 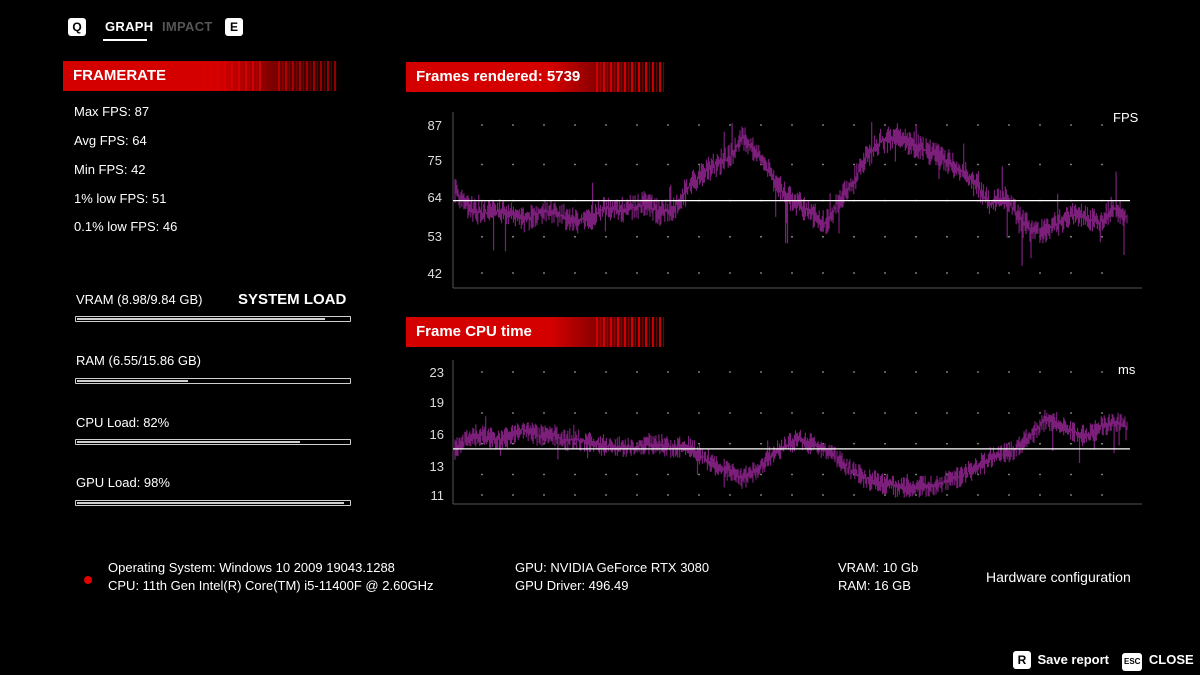 I want to click on frame-cpu-time-banner: Frame CPU time, so click(x=537, y=332).